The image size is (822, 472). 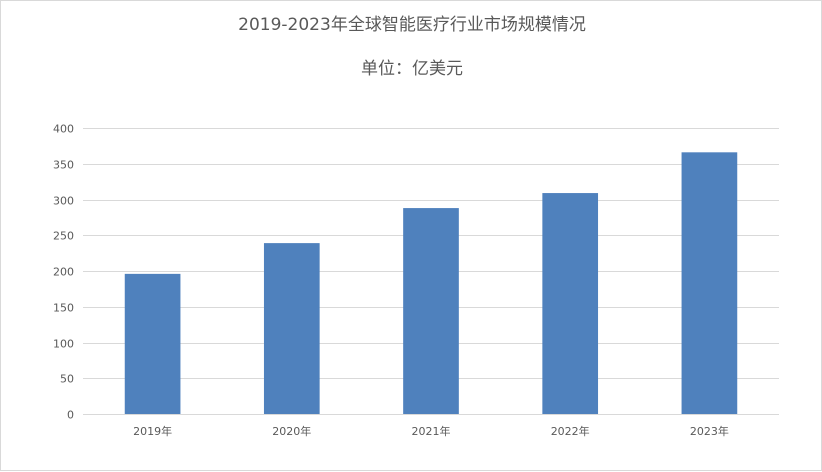 I want to click on bar-2022年, so click(x=570, y=303).